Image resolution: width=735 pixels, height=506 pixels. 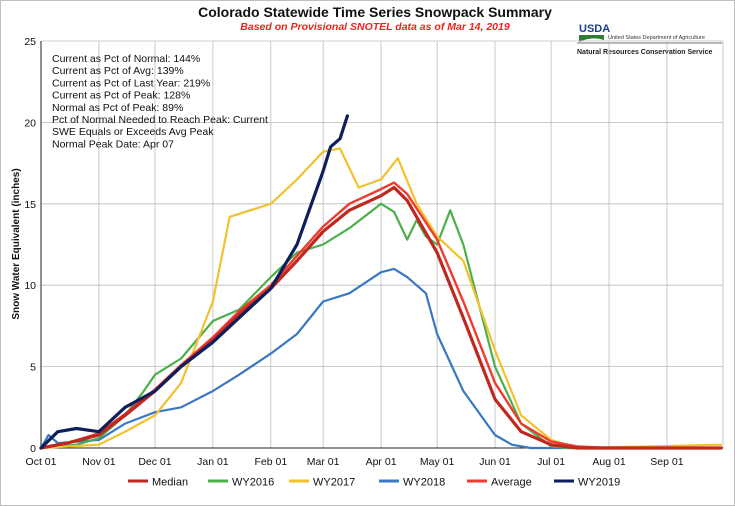 What do you see at coordinates (270, 462) in the screenshot?
I see `x-tick-label: Feb 01` at bounding box center [270, 462].